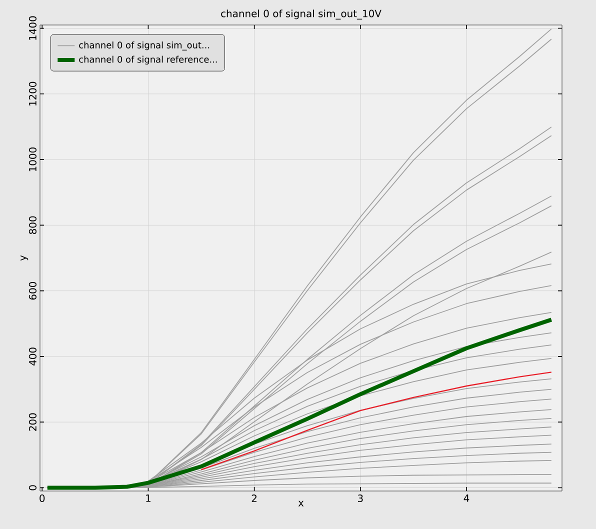  I want to click on x-tick-label: 2, so click(254, 498).